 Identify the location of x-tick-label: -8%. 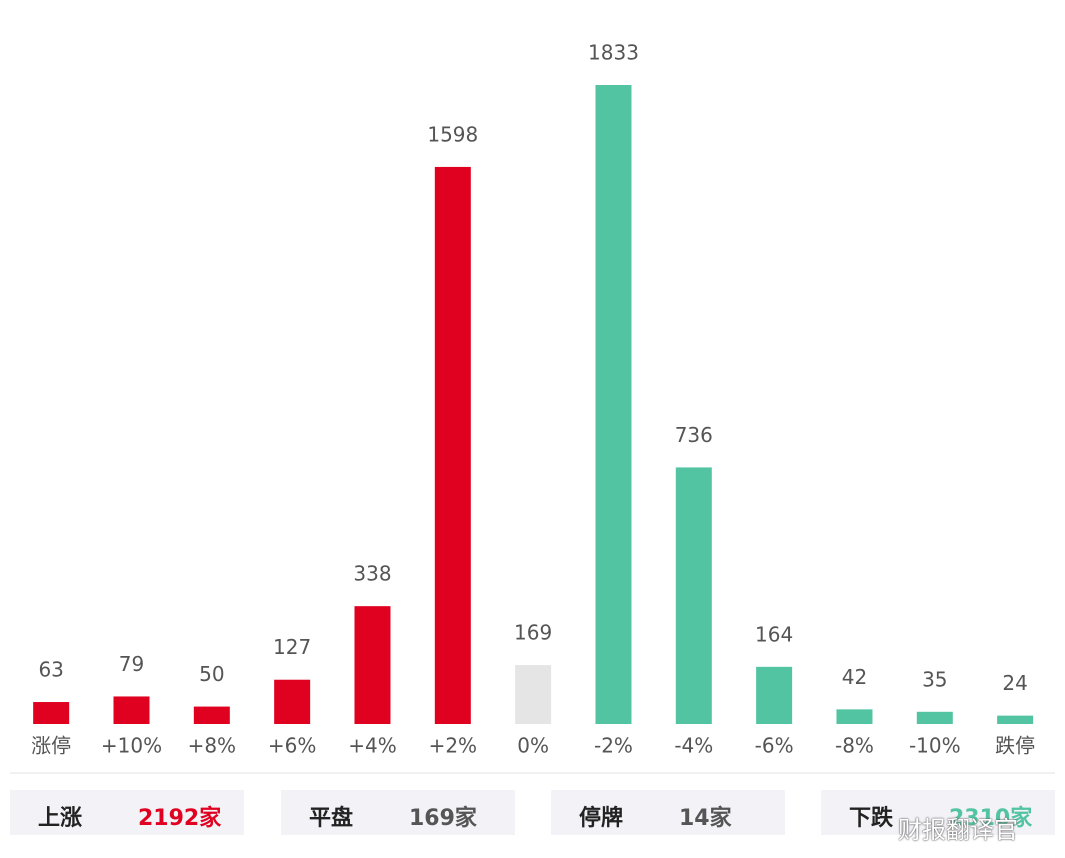
(854, 746).